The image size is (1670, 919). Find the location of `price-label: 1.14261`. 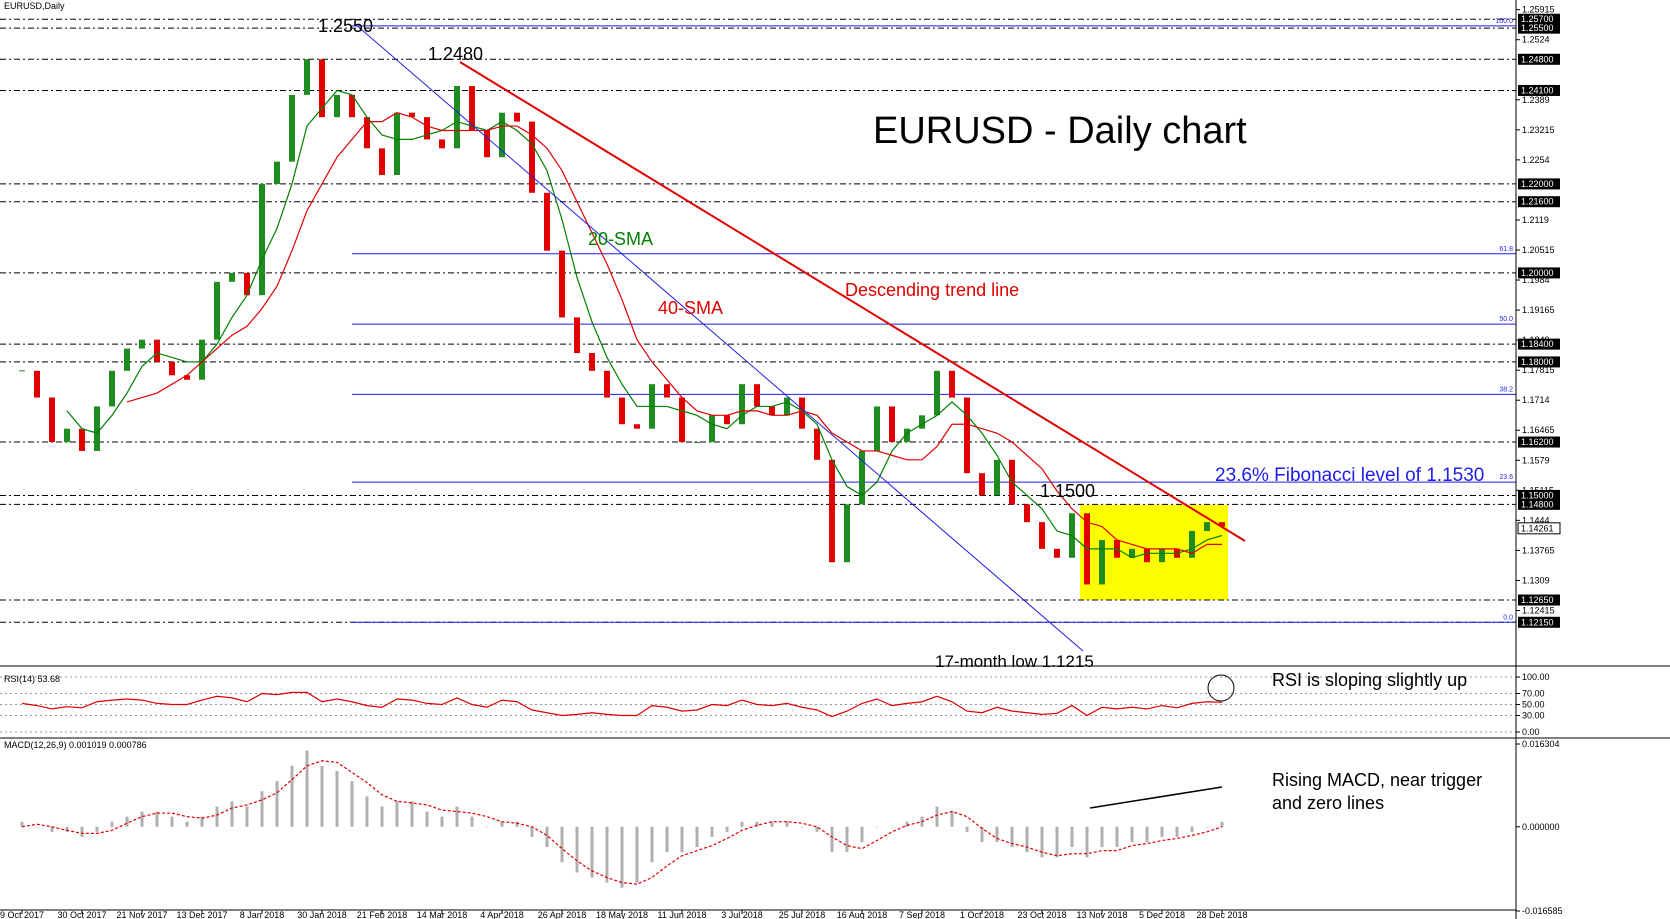

price-label: 1.14261 is located at coordinates (1537, 528).